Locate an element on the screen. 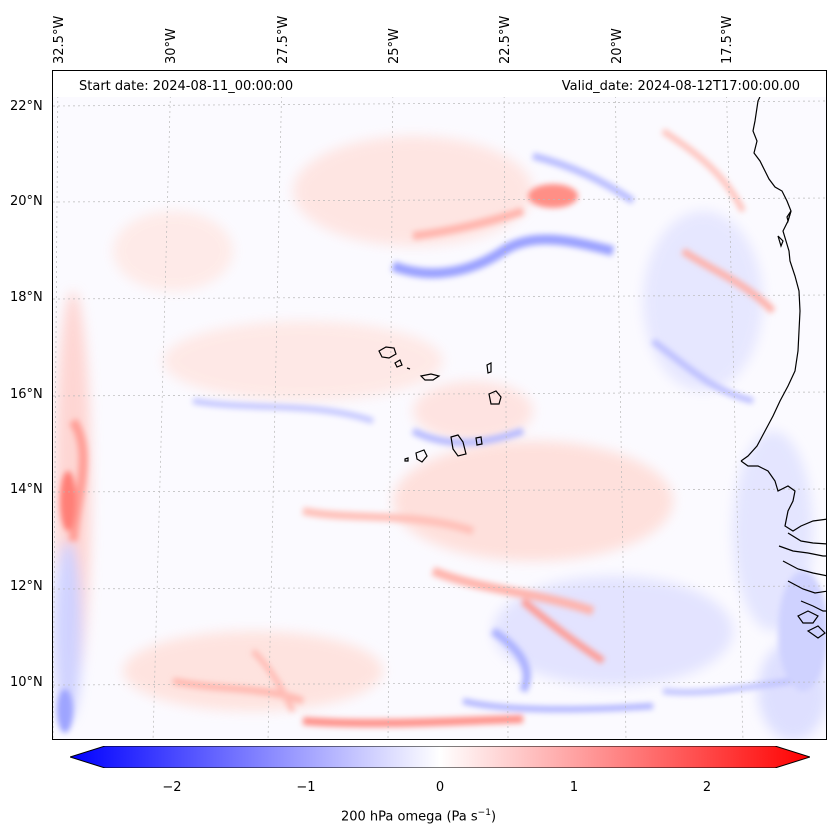  lon-label-30w: 30°W is located at coordinates (171, 46).